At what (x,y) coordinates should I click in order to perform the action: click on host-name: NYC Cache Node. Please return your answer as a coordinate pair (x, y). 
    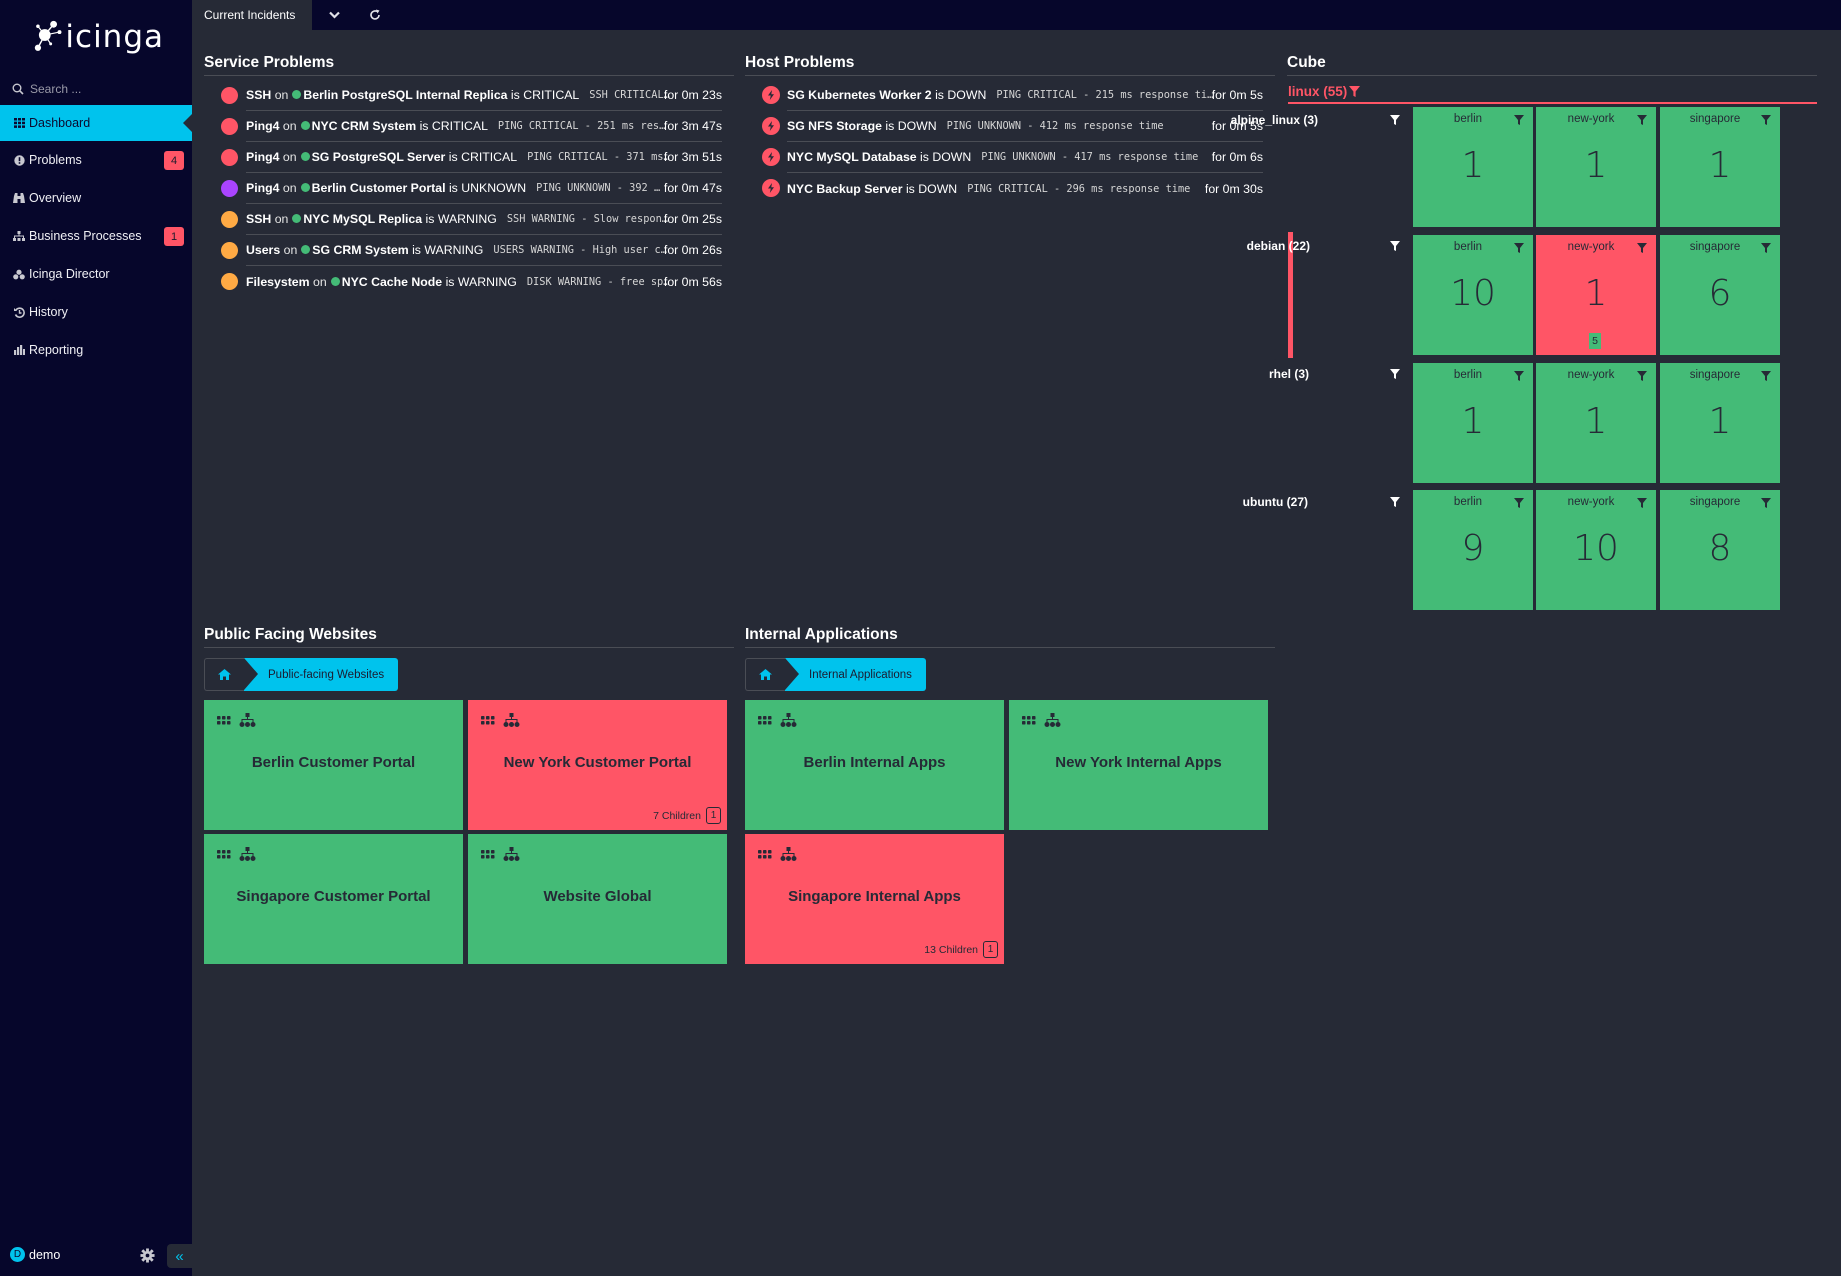
    Looking at the image, I should click on (392, 281).